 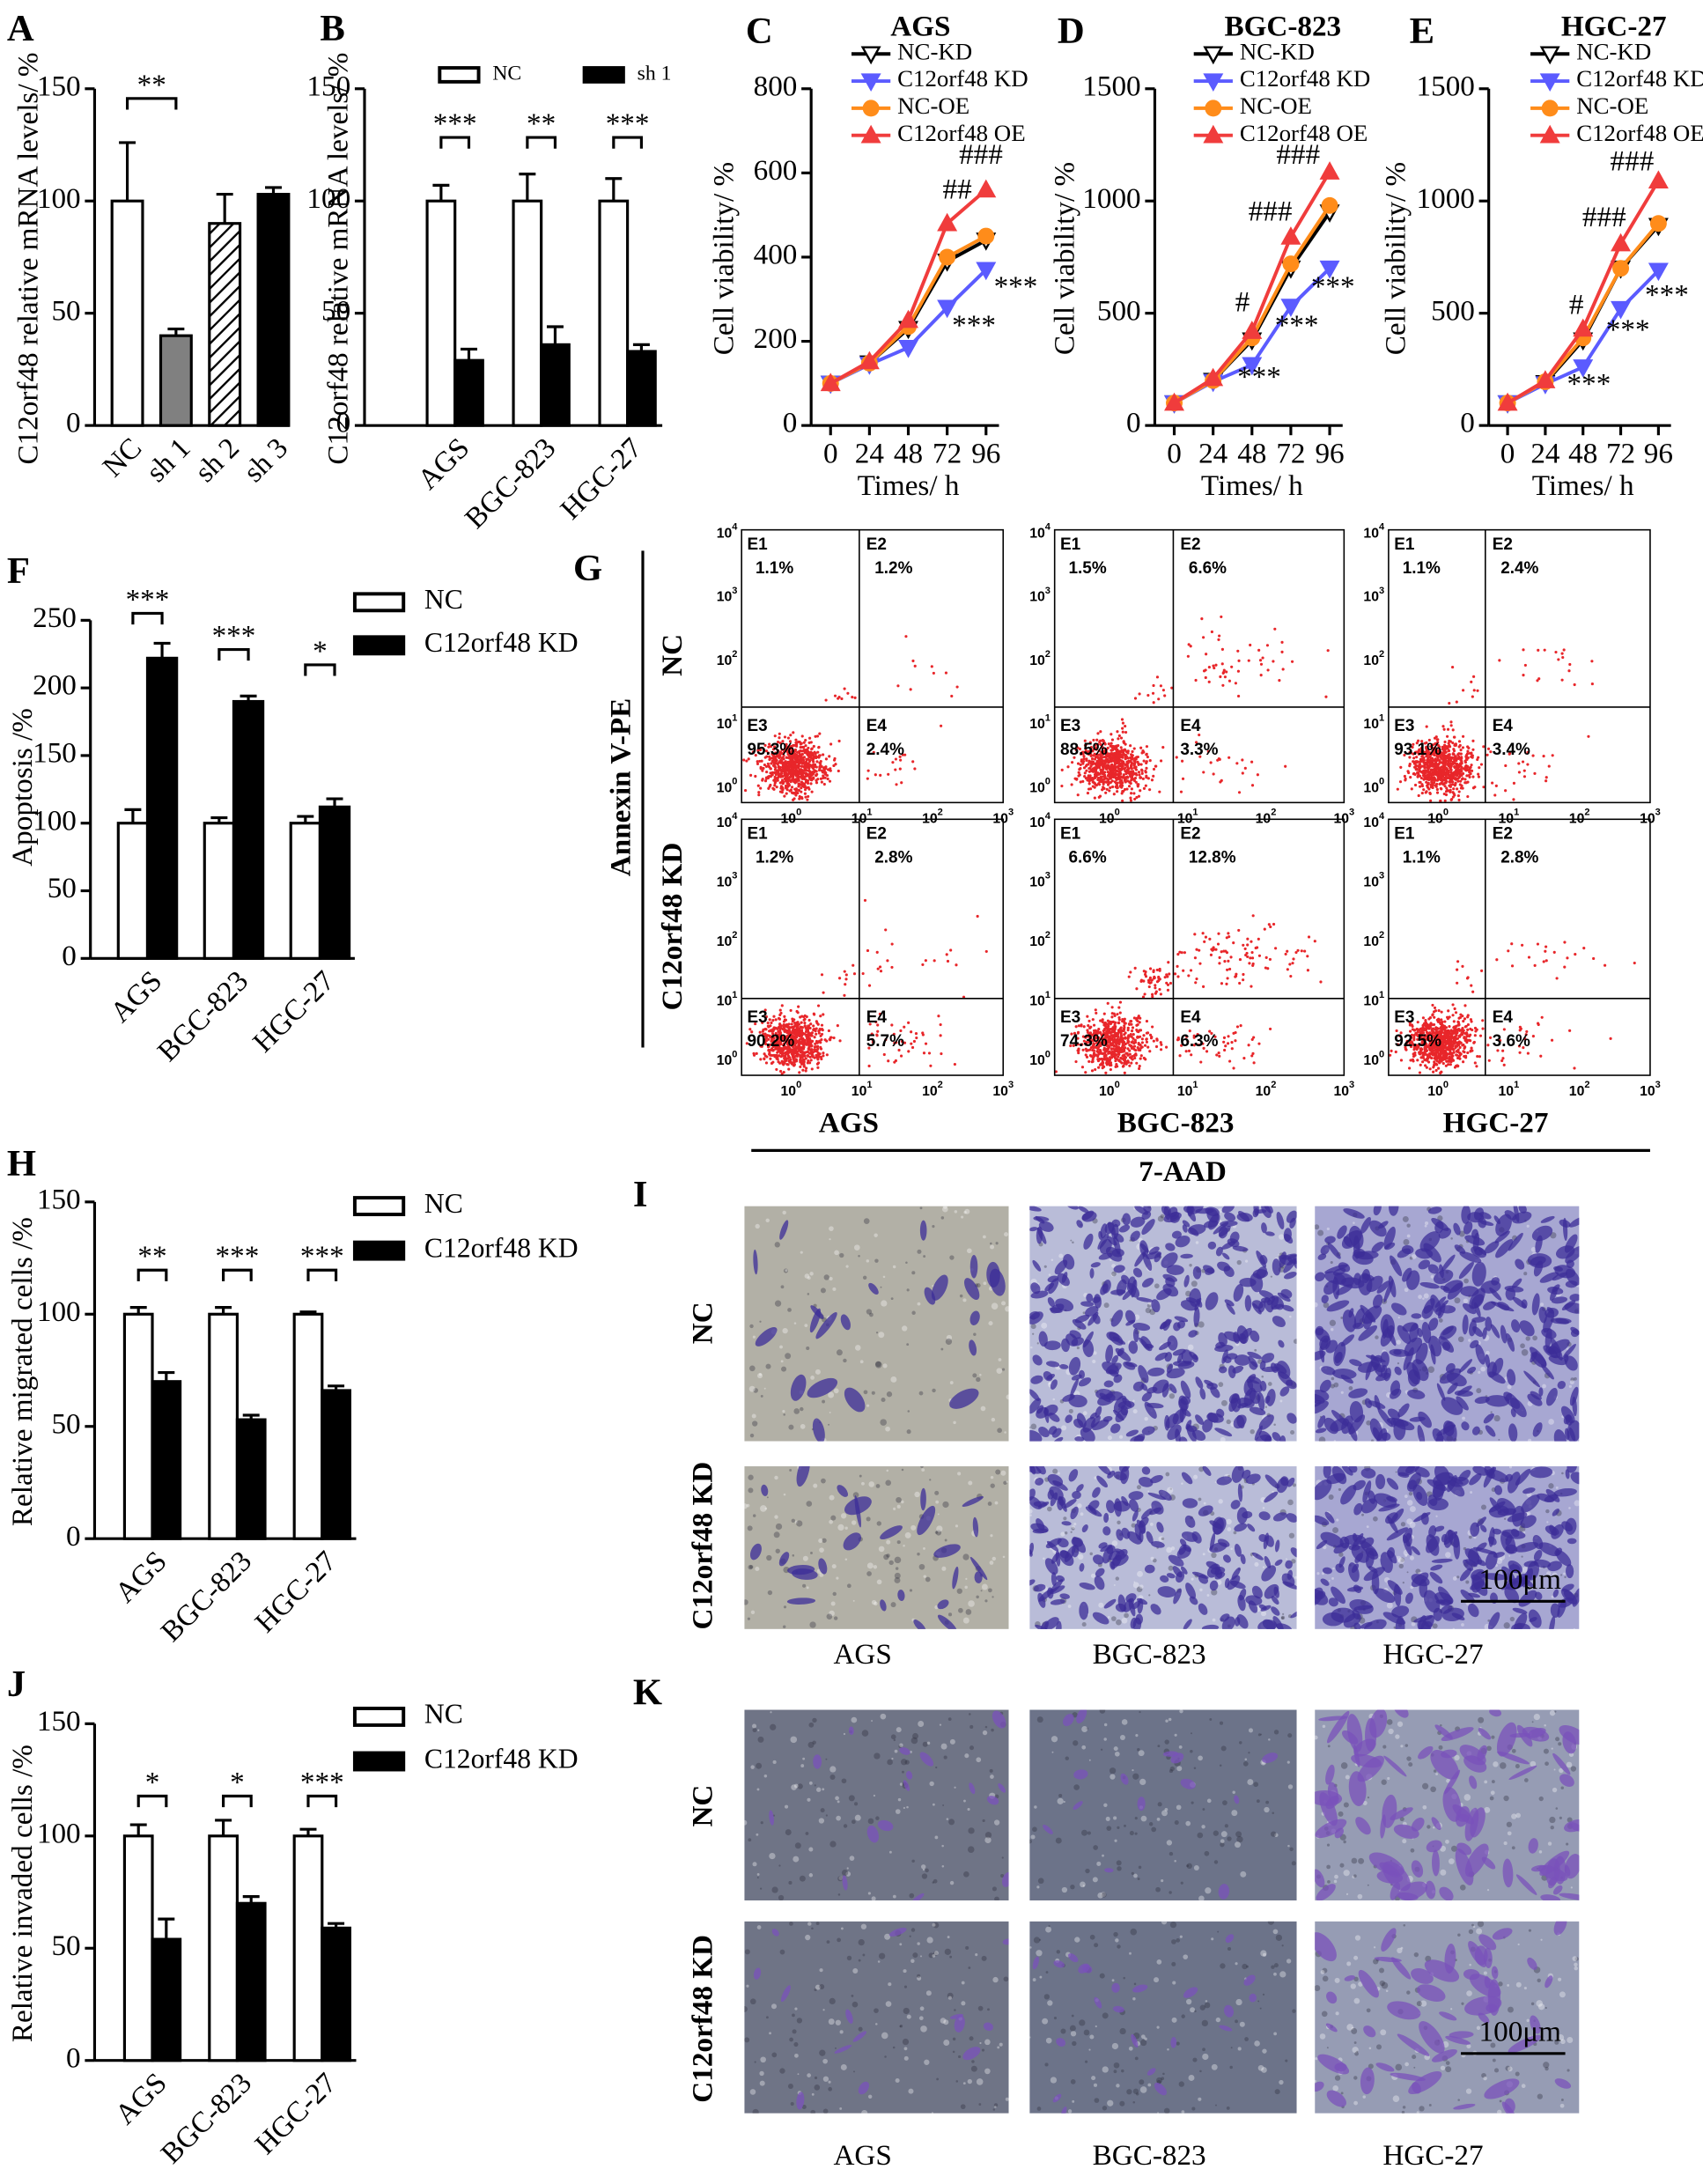 What do you see at coordinates (1298, 154) in the screenshot?
I see `significance-label: ###` at bounding box center [1298, 154].